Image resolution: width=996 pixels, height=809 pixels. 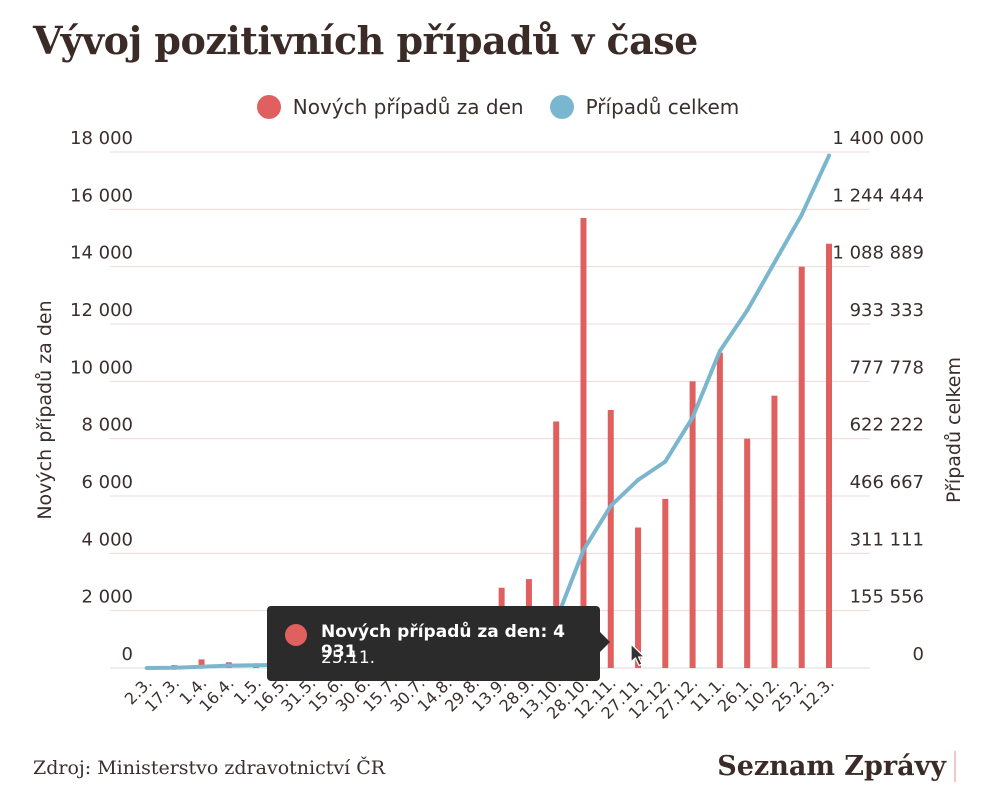 What do you see at coordinates (887, 597) in the screenshot?
I see `y-tick-label-right: 155 556` at bounding box center [887, 597].